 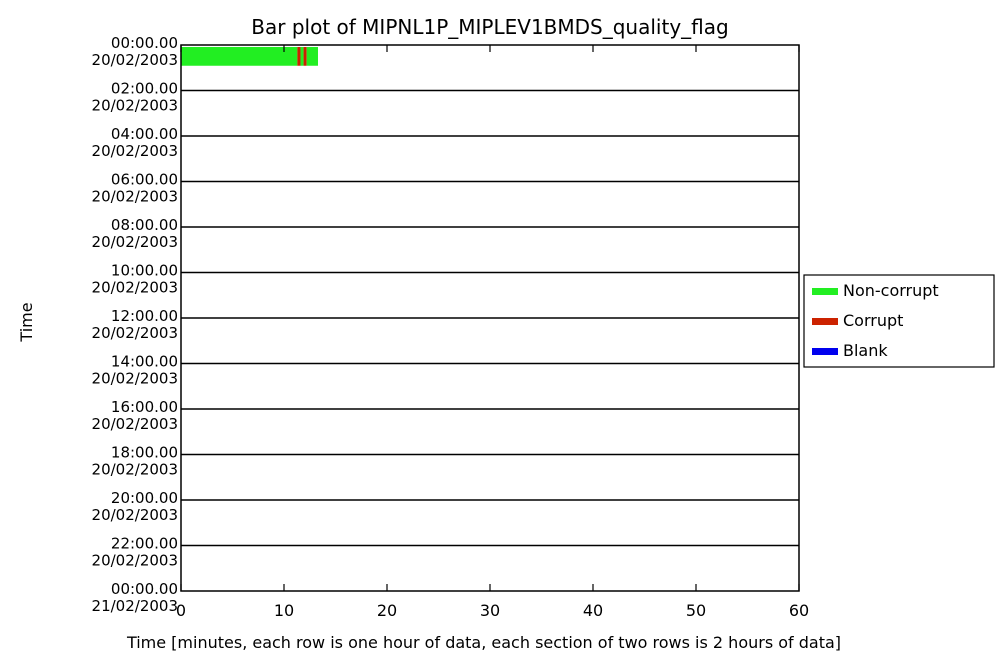 I want to click on y-tick-time-label: 08:00.00, so click(x=144, y=225).